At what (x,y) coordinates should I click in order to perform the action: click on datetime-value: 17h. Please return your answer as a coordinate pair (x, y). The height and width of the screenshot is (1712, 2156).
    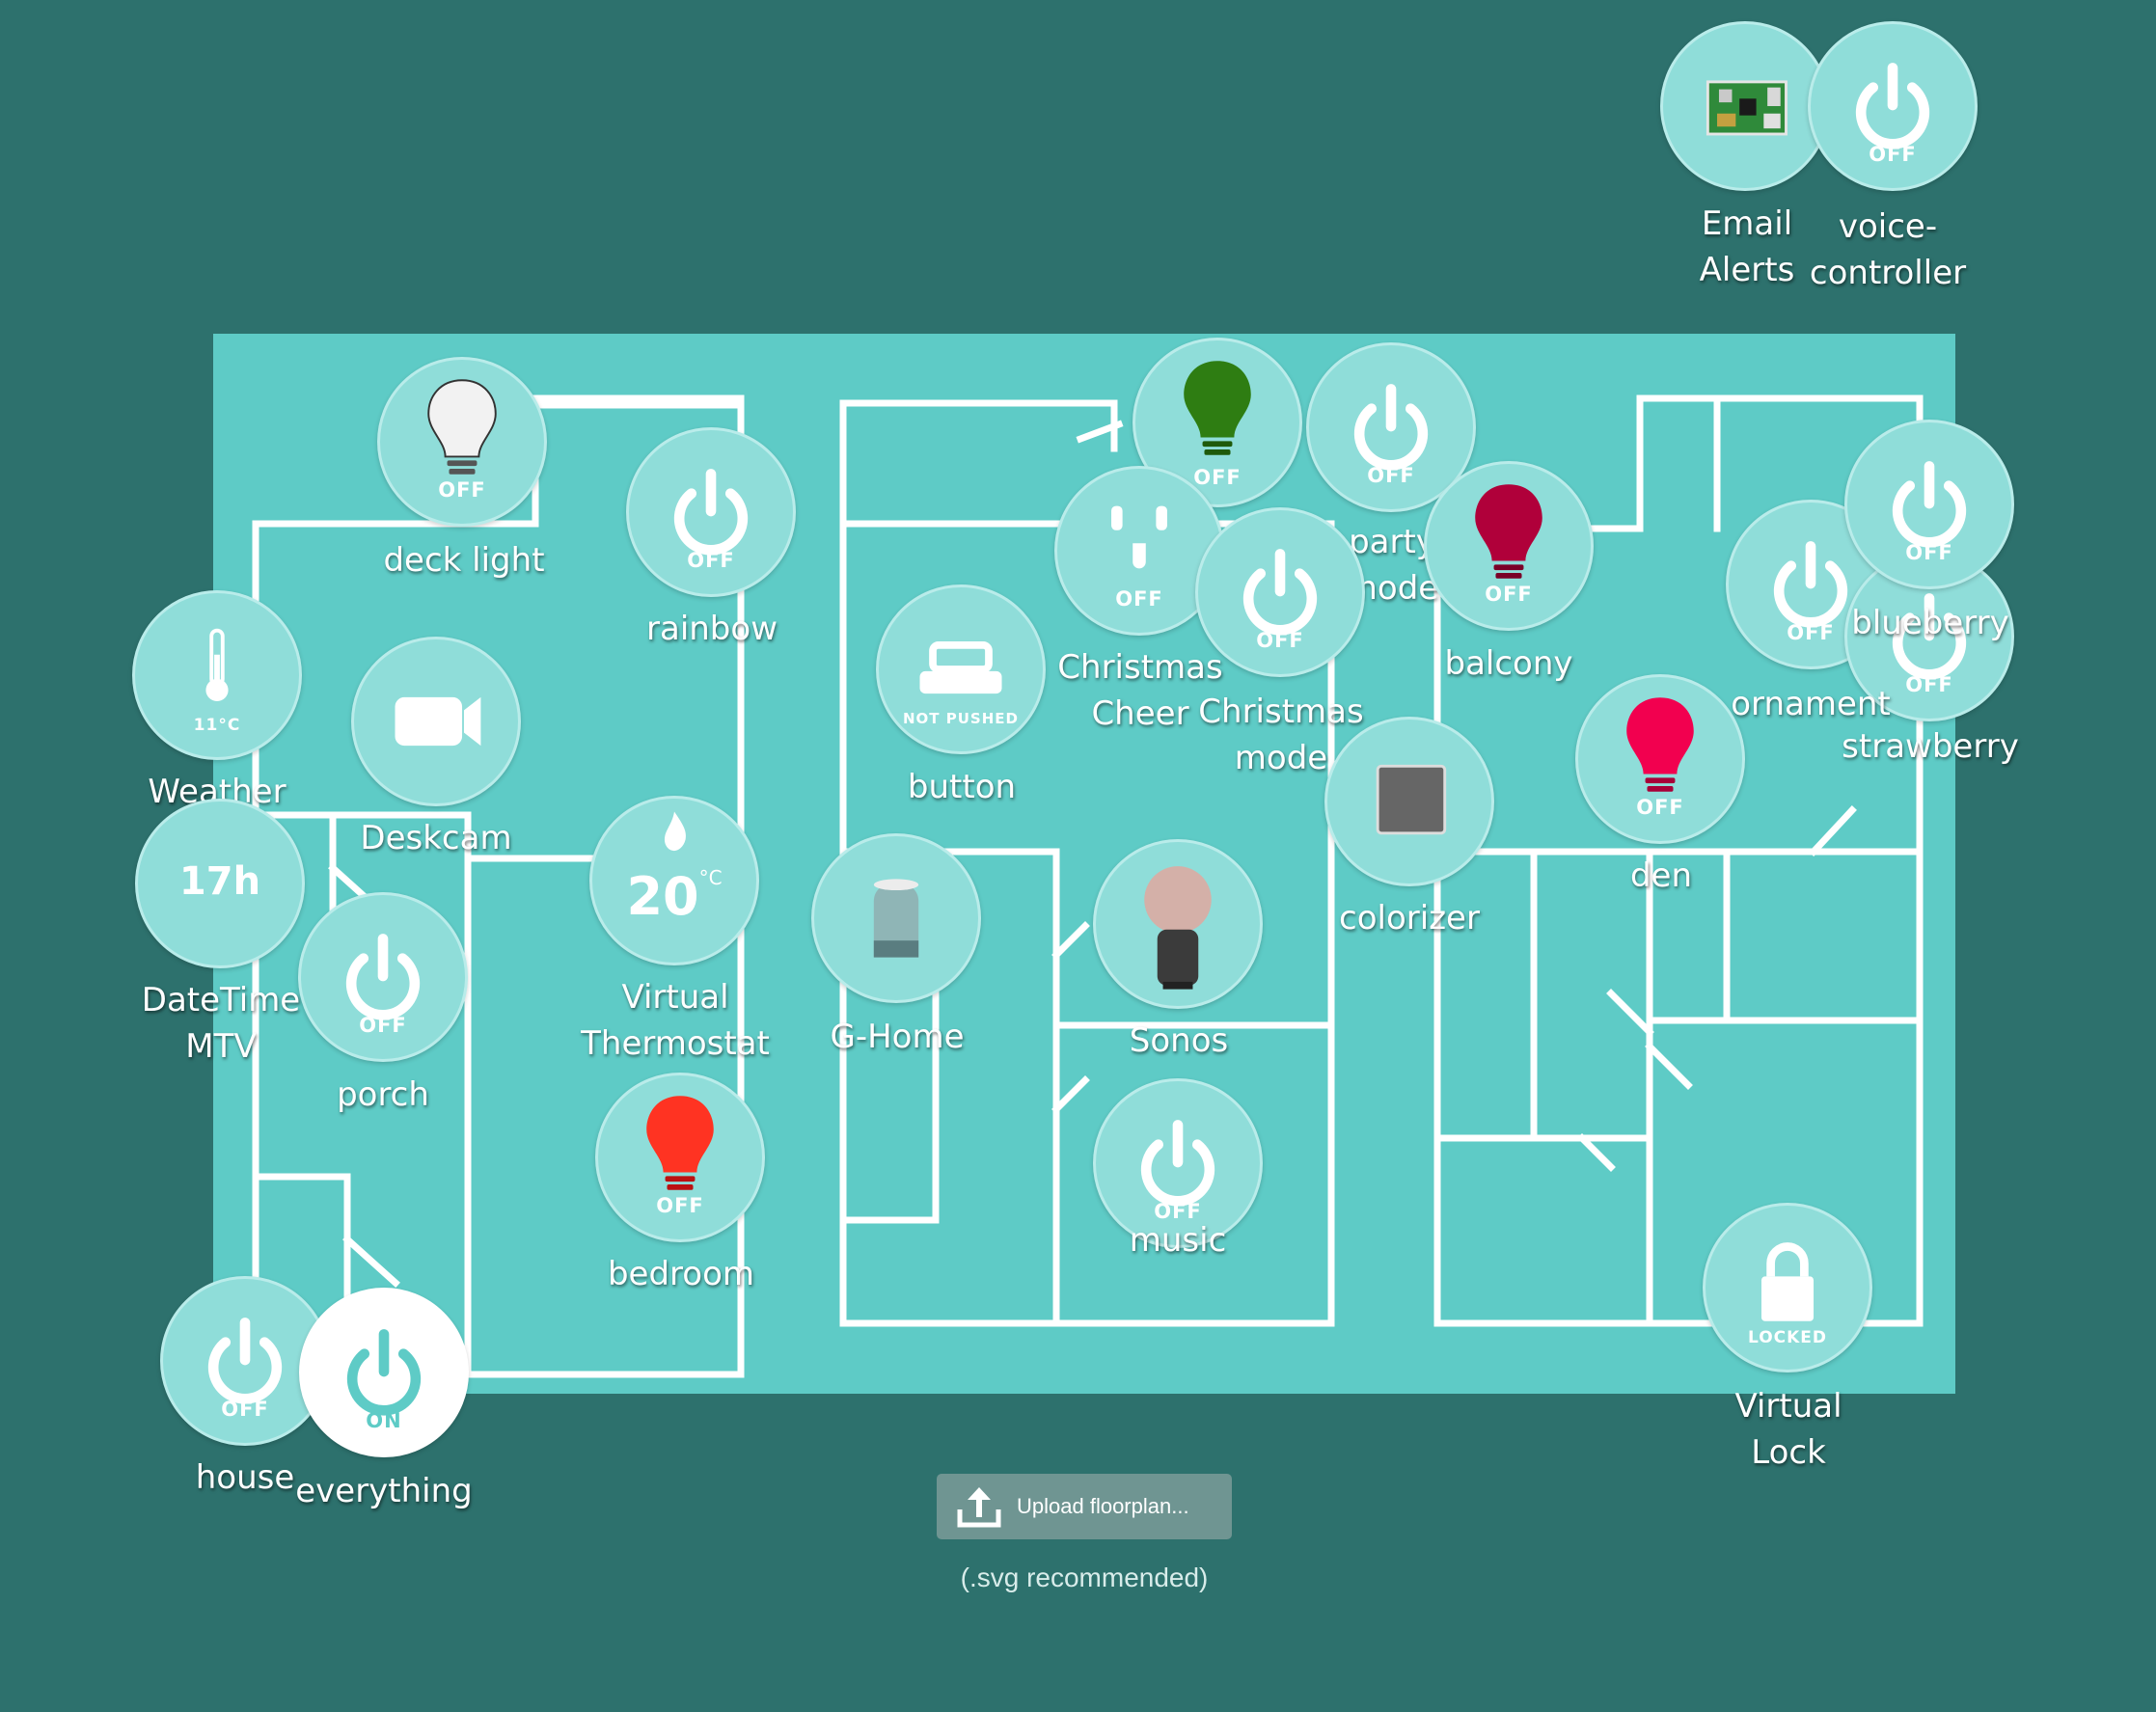
    Looking at the image, I should click on (219, 881).